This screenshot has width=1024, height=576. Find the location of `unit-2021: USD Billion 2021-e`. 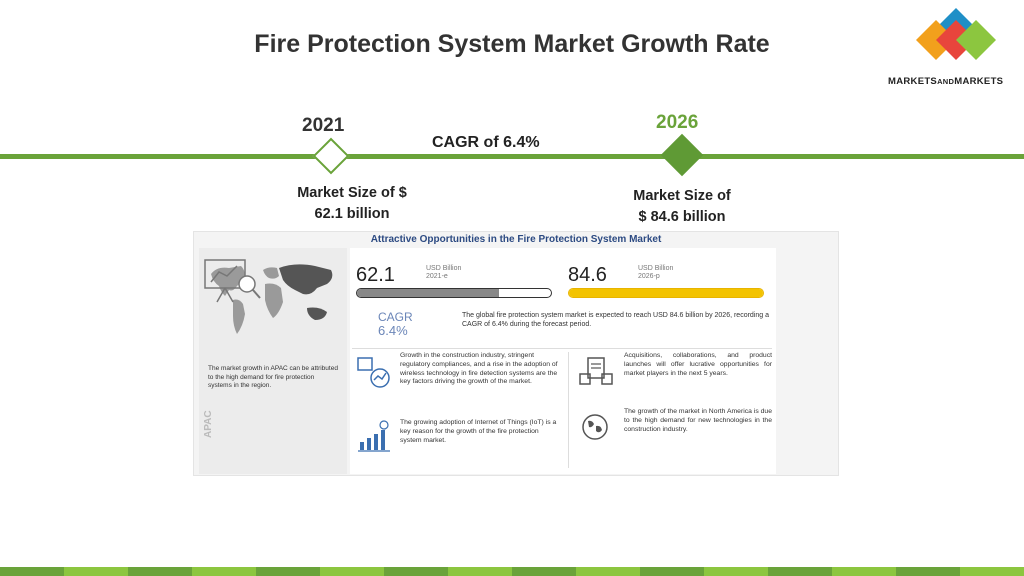

unit-2021: USD Billion 2021-e is located at coordinates (444, 272).